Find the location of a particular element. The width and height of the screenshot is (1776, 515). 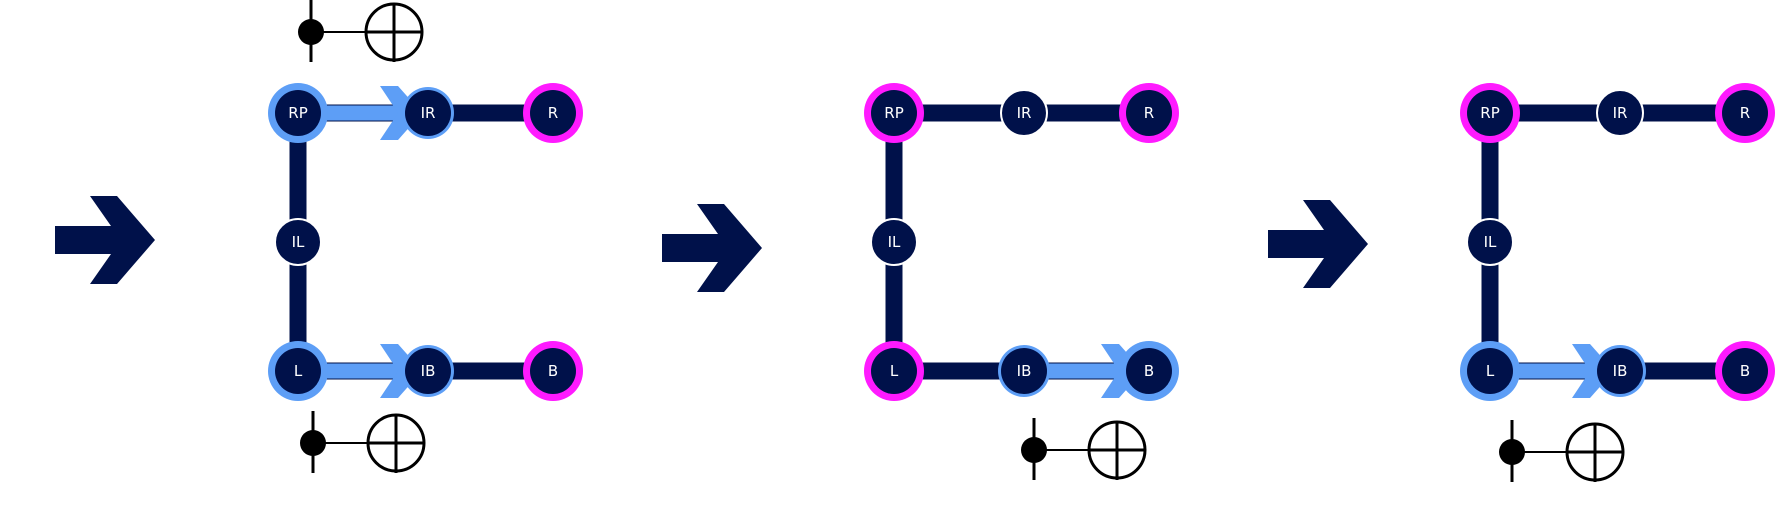

panel-2: RP IR R IL L IB B is located at coordinates (1021, 281).